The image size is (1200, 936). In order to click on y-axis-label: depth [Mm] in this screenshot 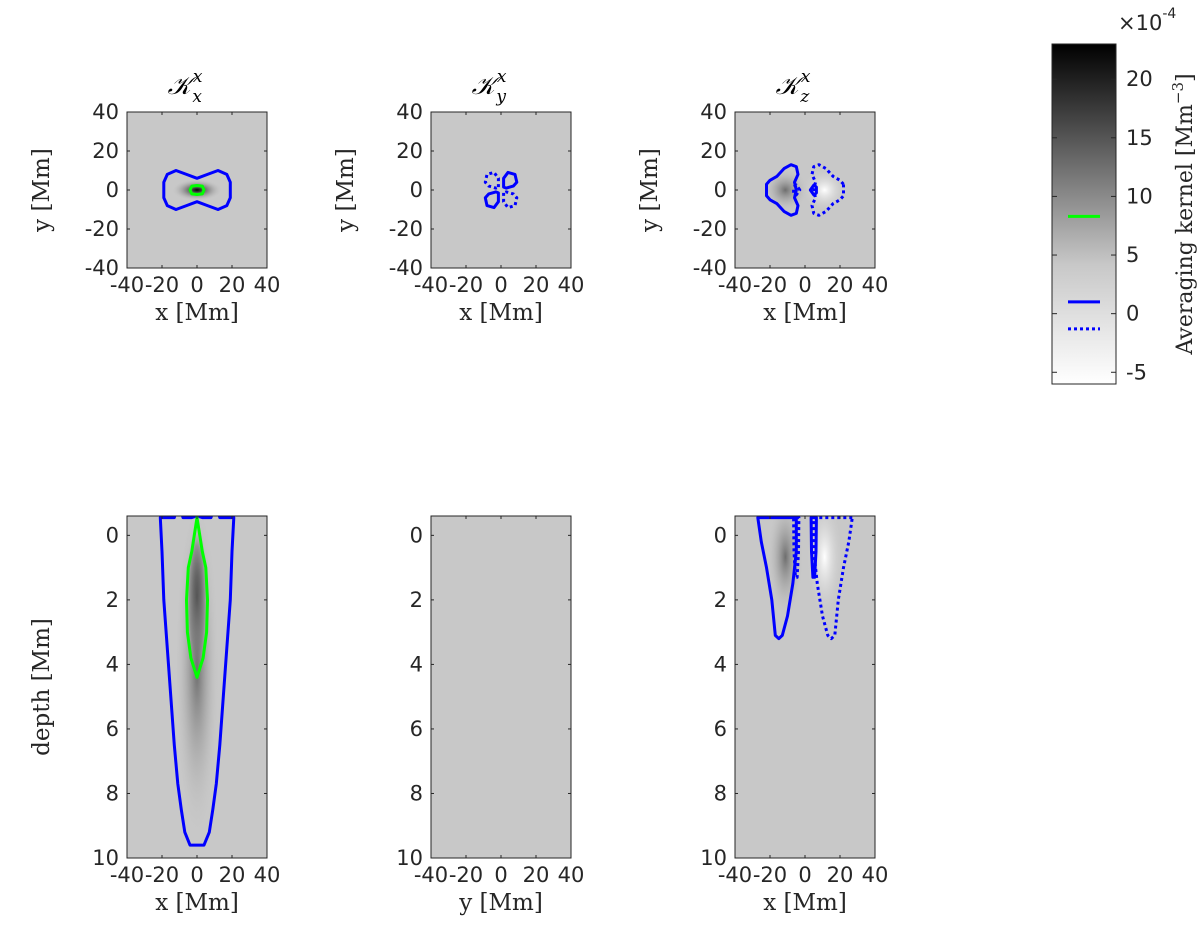, I will do `click(42, 687)`.